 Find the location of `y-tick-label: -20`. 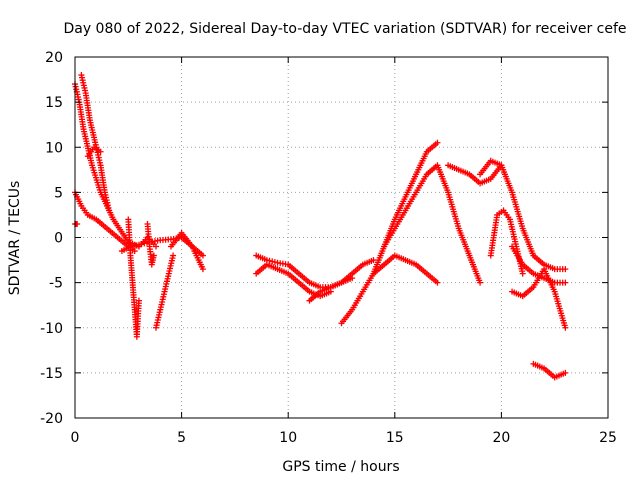

y-tick-label: -20 is located at coordinates (51, 419).